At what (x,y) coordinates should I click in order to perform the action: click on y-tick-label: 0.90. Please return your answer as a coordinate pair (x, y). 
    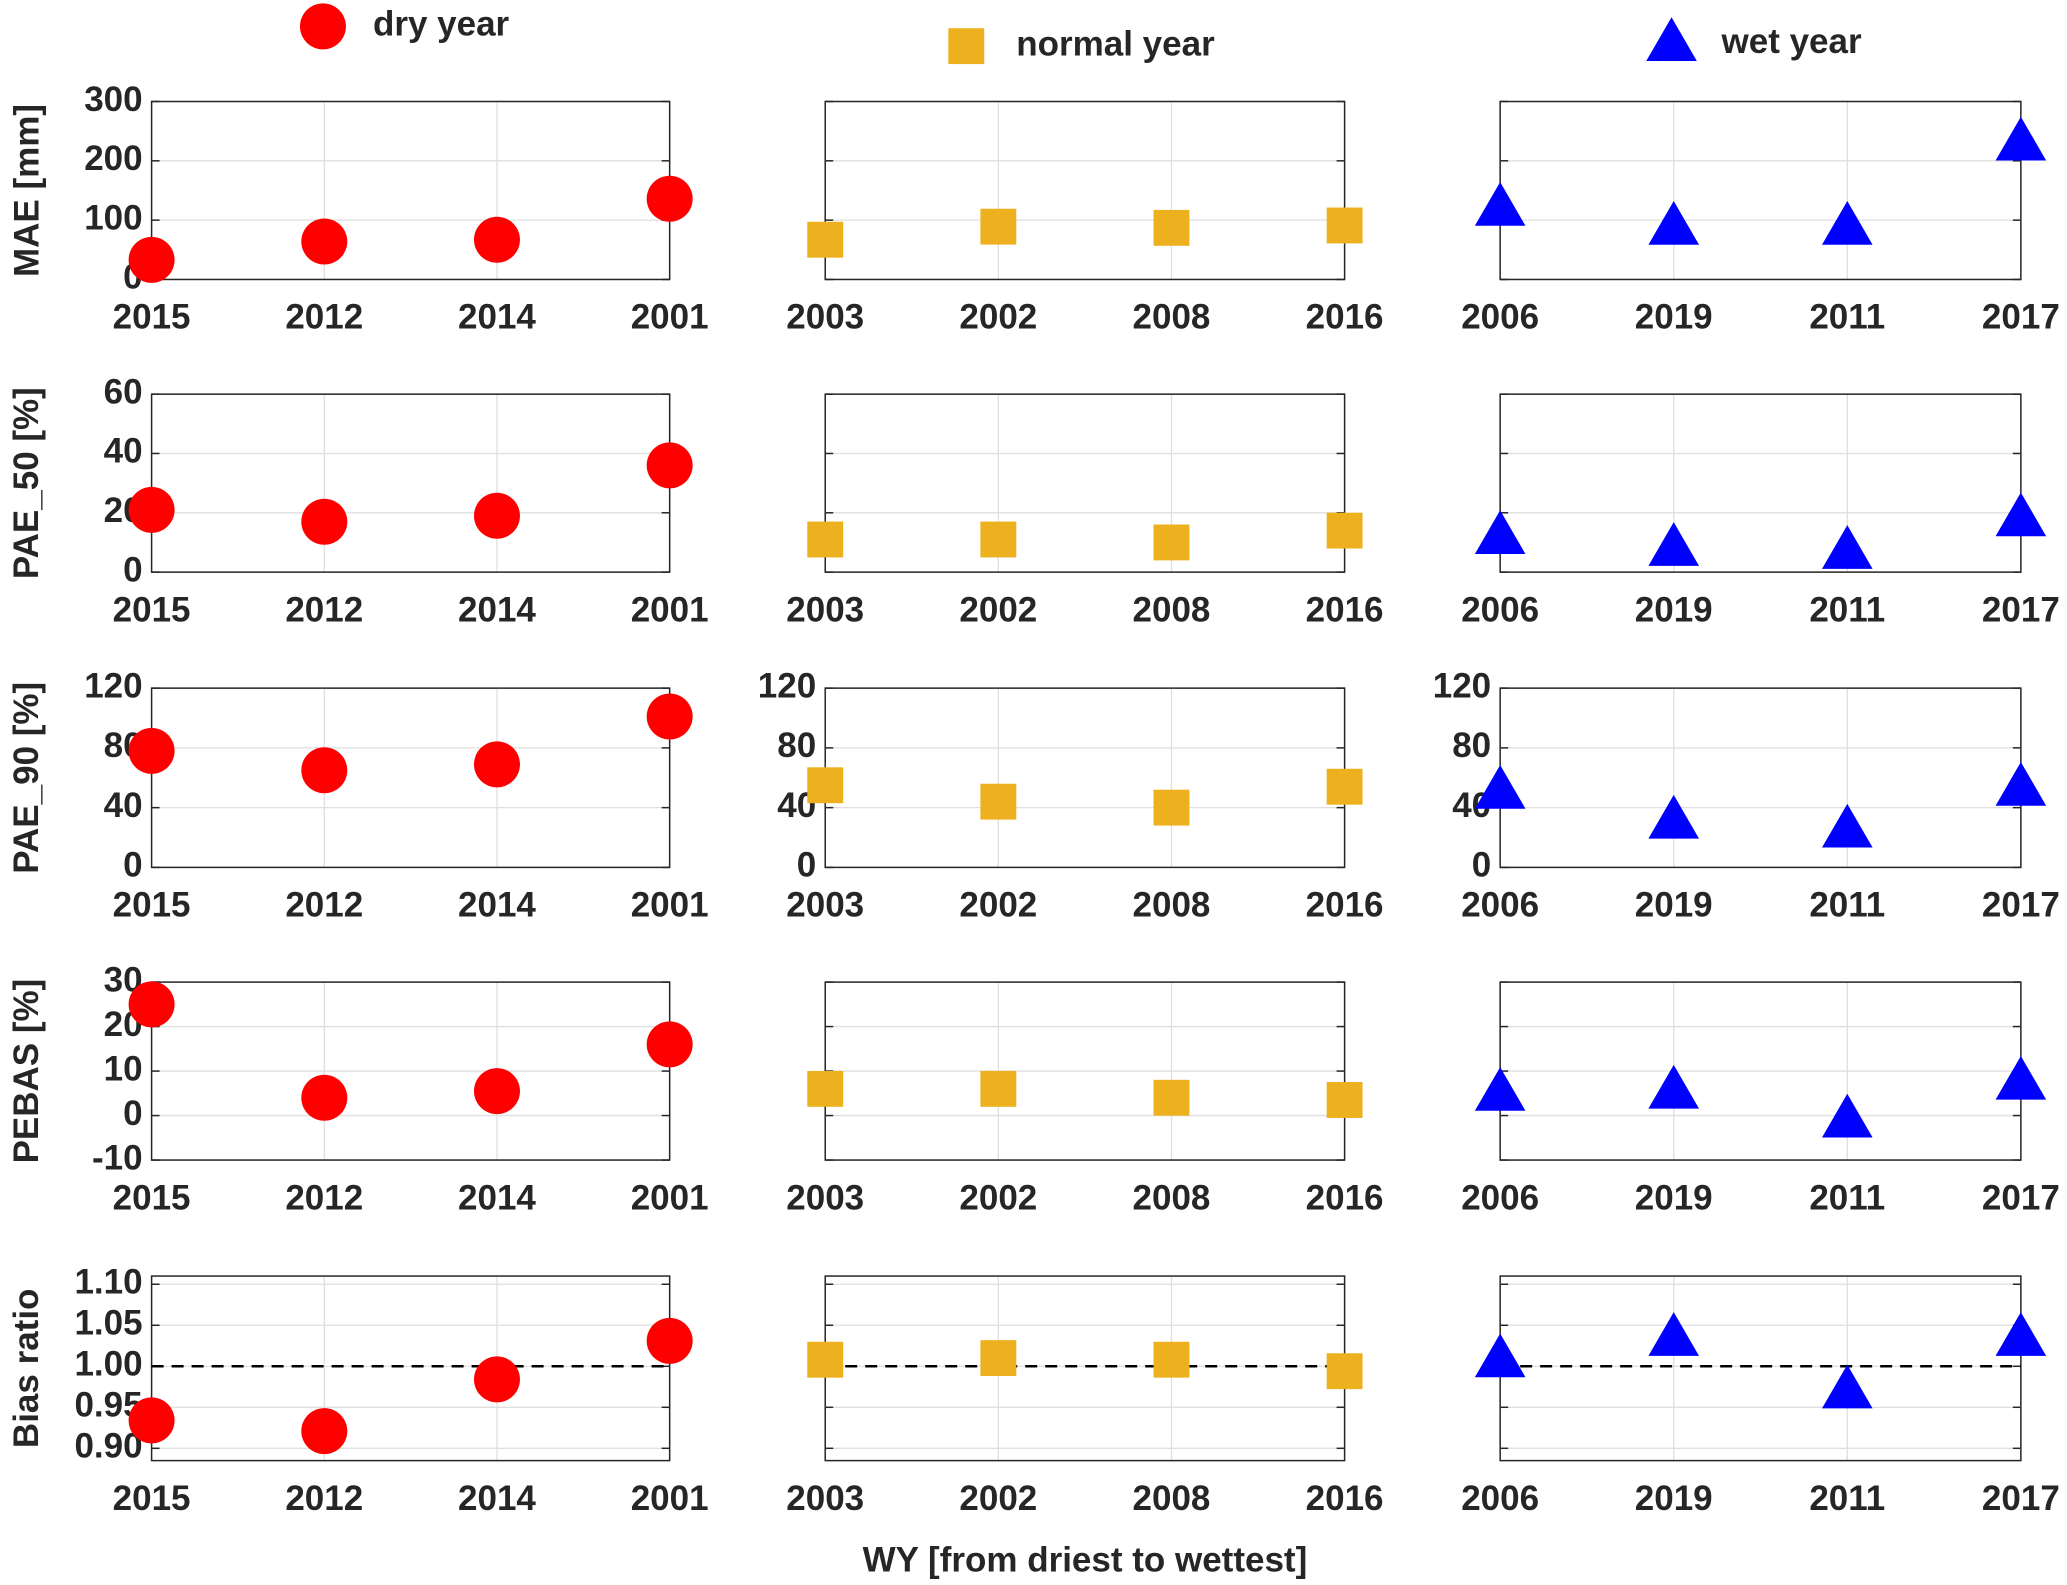
    Looking at the image, I should click on (108, 1446).